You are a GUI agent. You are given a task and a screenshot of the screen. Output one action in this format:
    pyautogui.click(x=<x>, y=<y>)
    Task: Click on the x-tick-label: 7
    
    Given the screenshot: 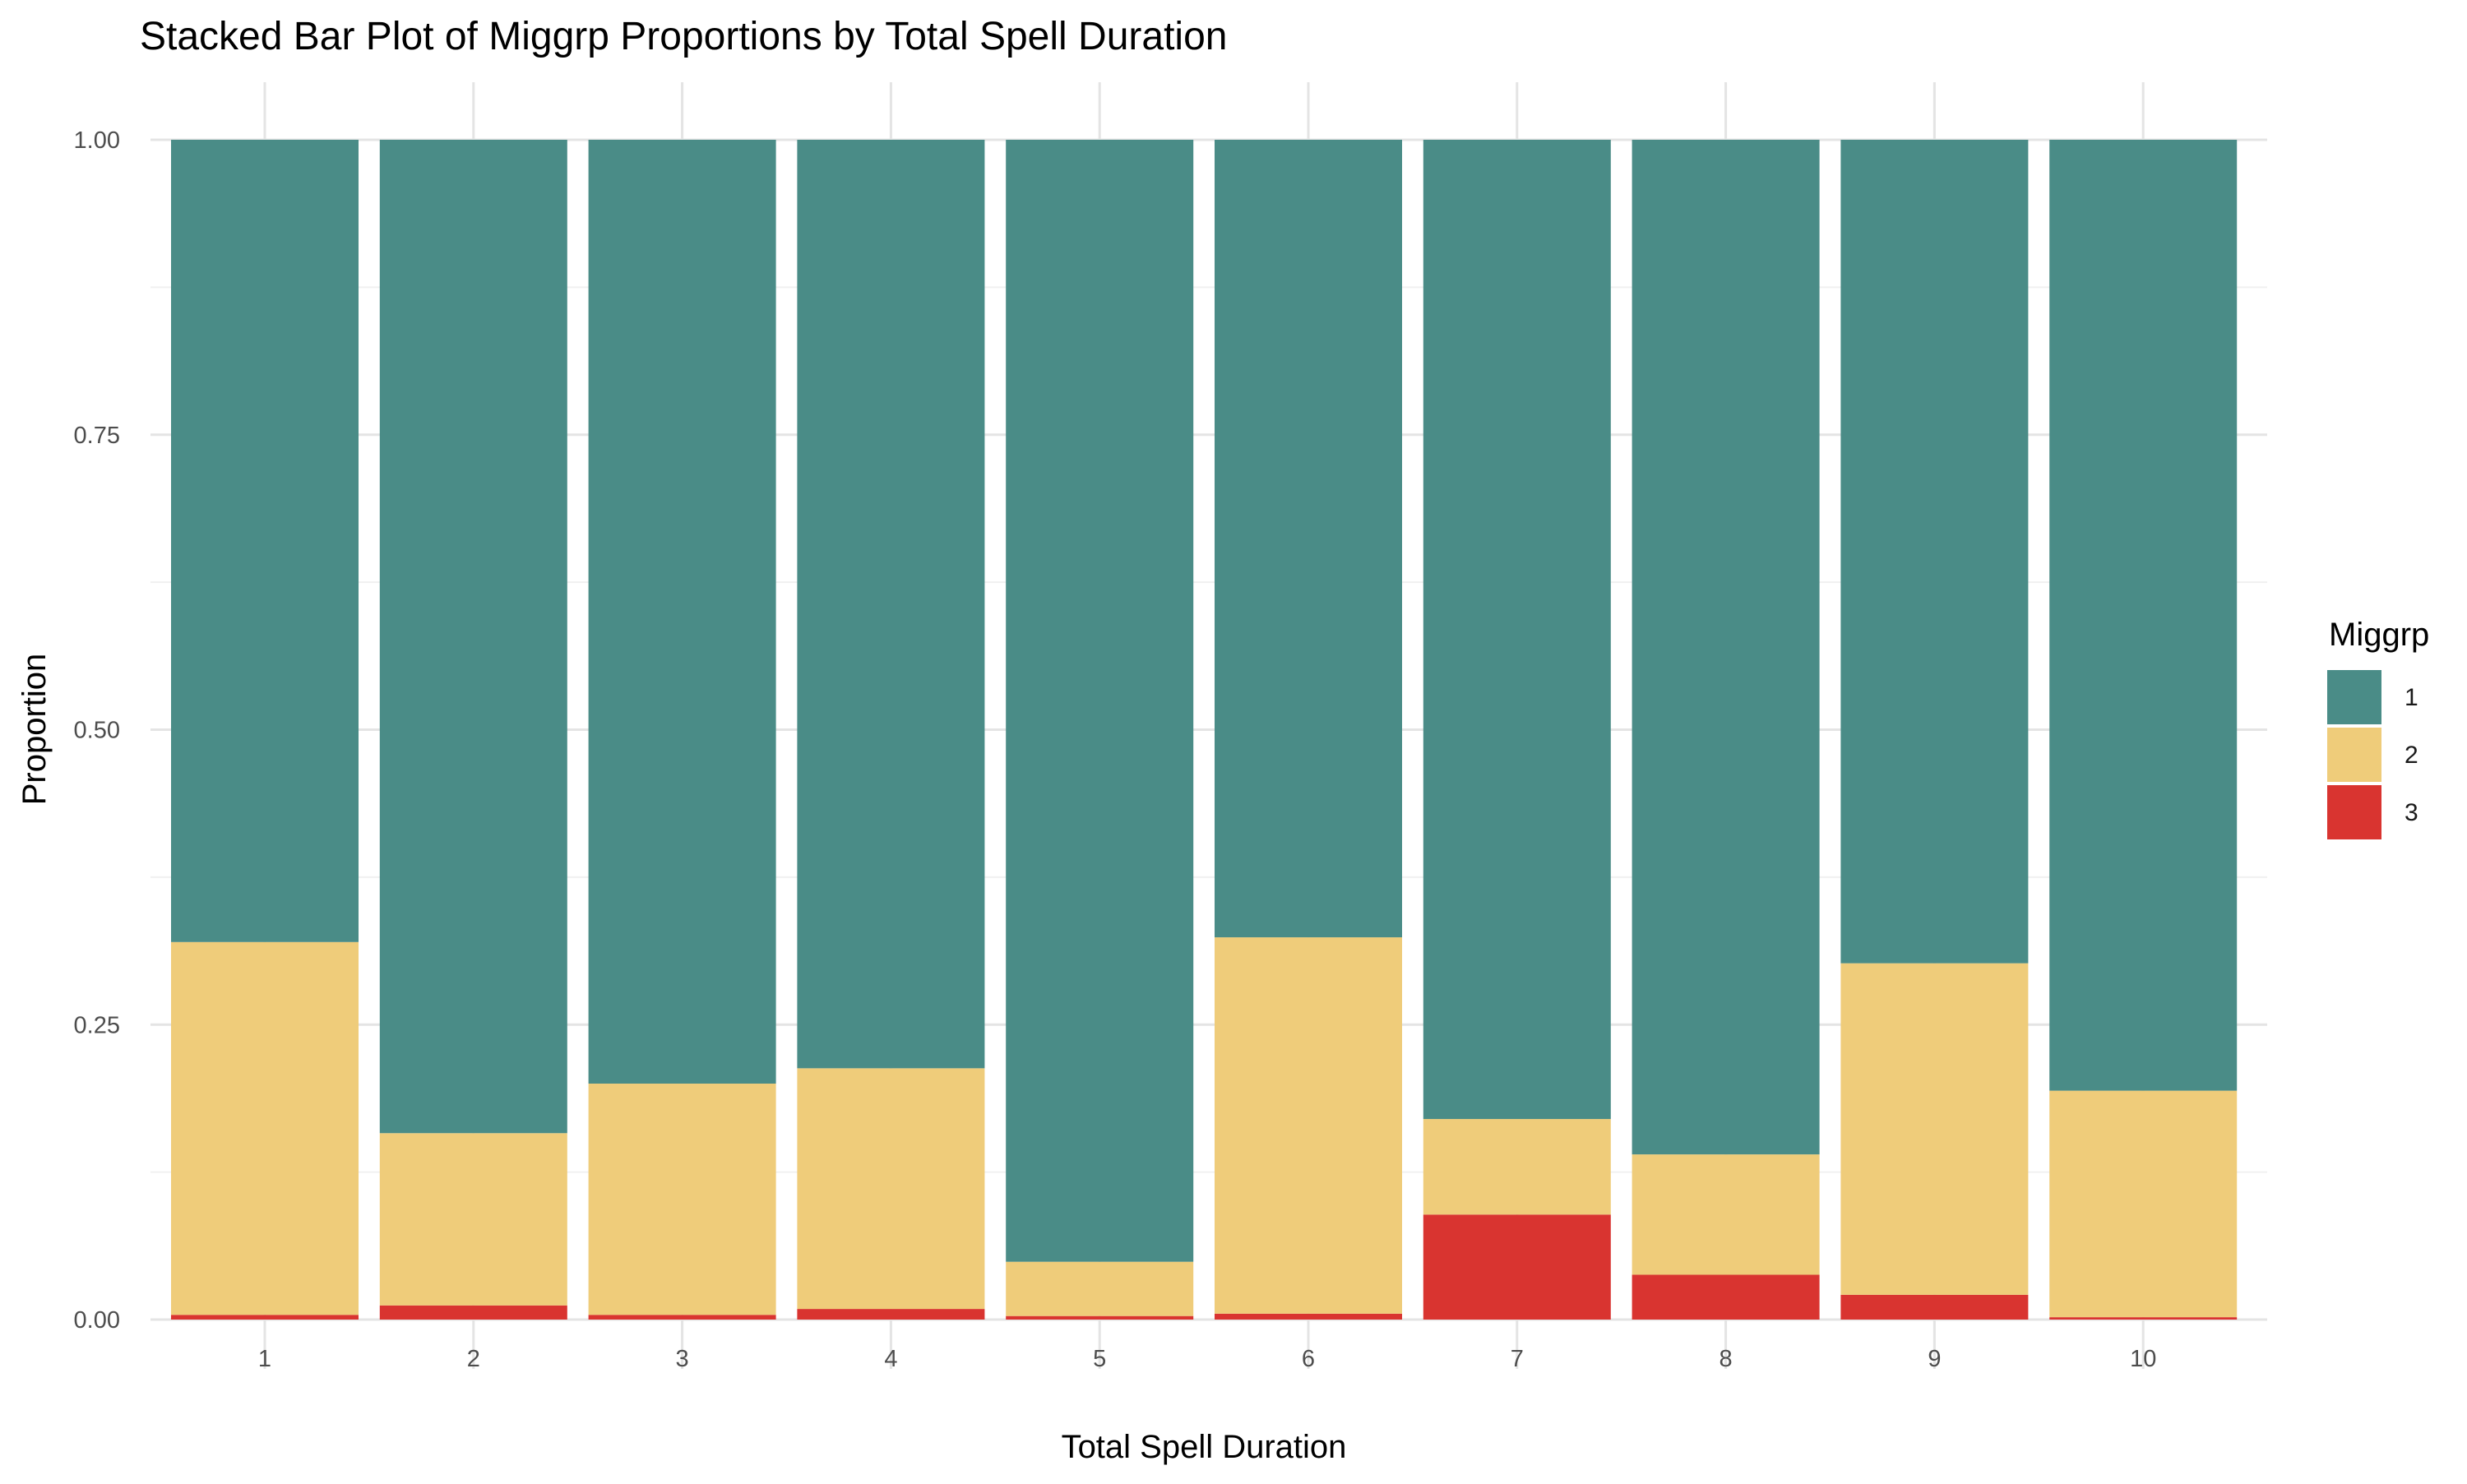 What is the action you would take?
    pyautogui.click(x=1517, y=1359)
    